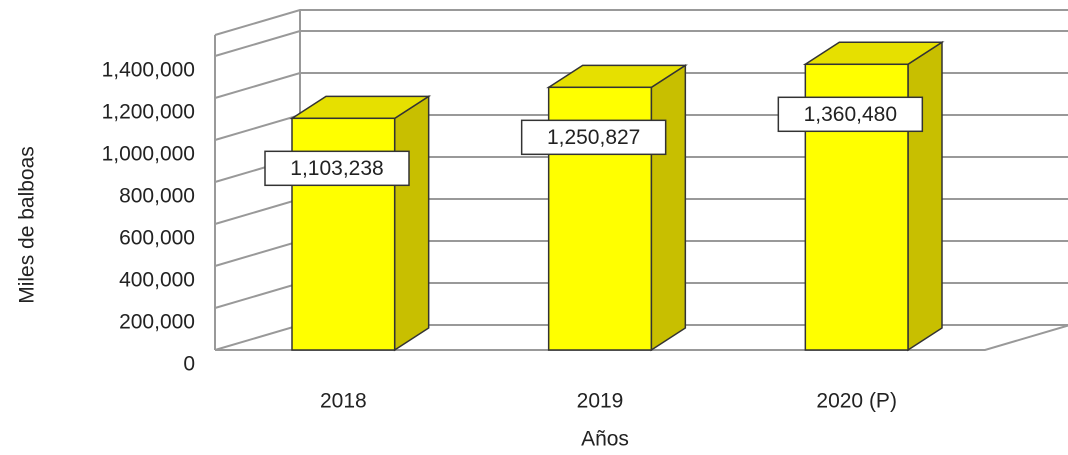  I want to click on x-tick-label: 2019, so click(600, 401).